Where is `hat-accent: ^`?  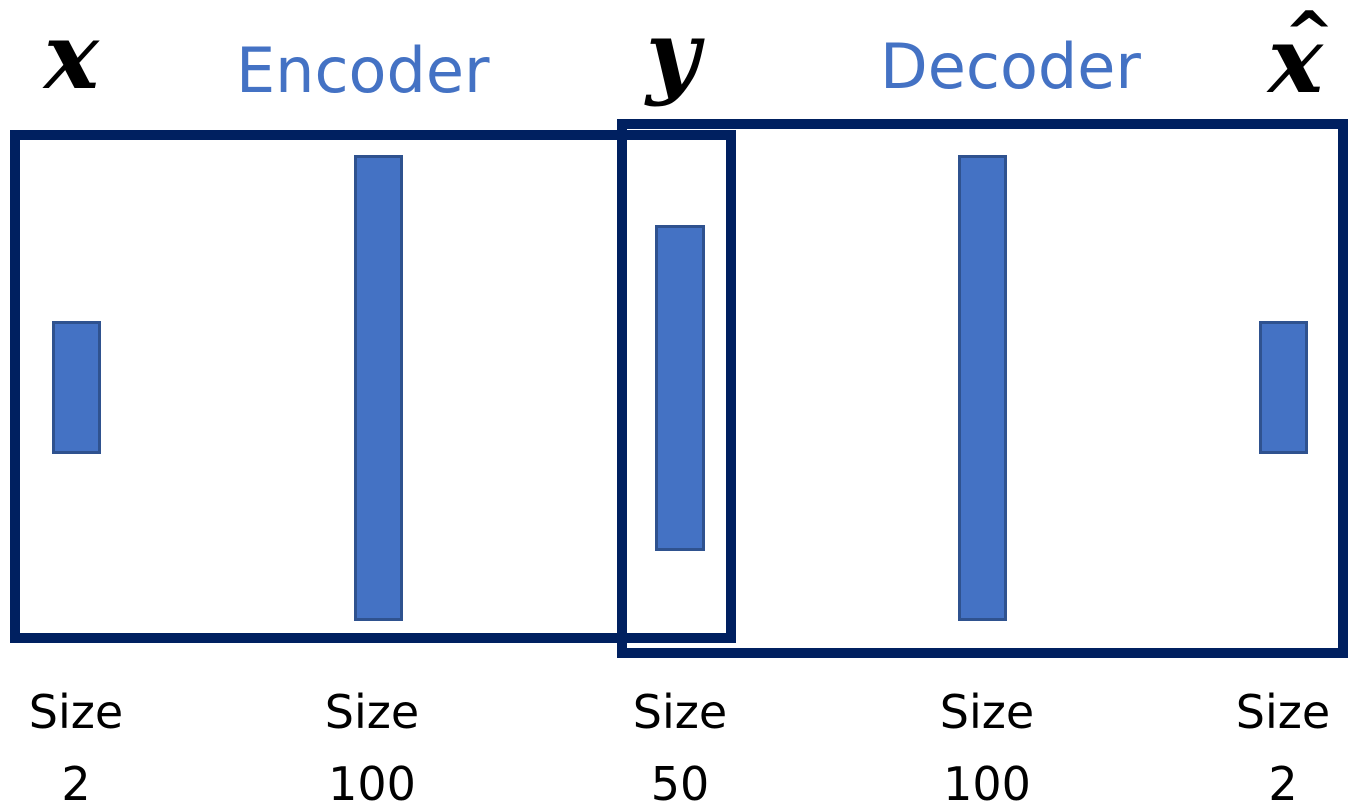
hat-accent: ^ is located at coordinates (1309, 34).